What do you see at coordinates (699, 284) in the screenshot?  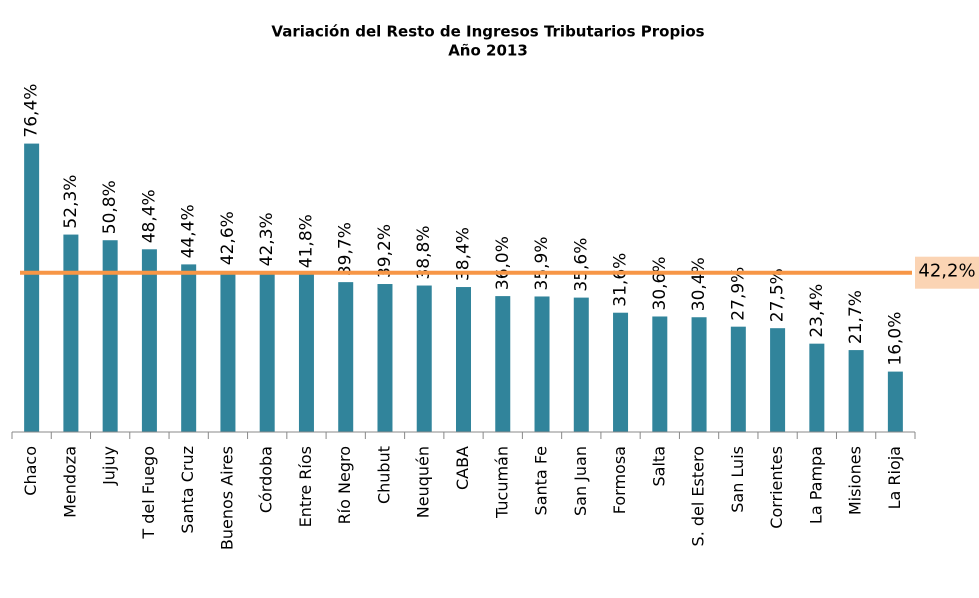 I see `value-label: 30,4%` at bounding box center [699, 284].